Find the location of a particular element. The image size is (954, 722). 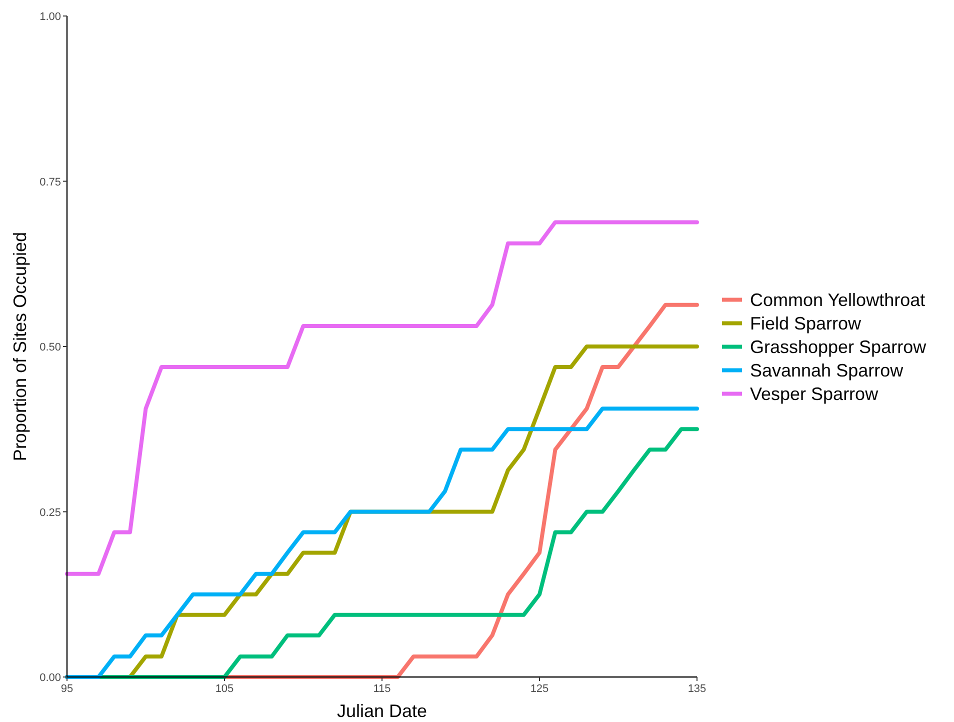

y-axis-title: Proportion of Sites Occupied is located at coordinates (20, 347).